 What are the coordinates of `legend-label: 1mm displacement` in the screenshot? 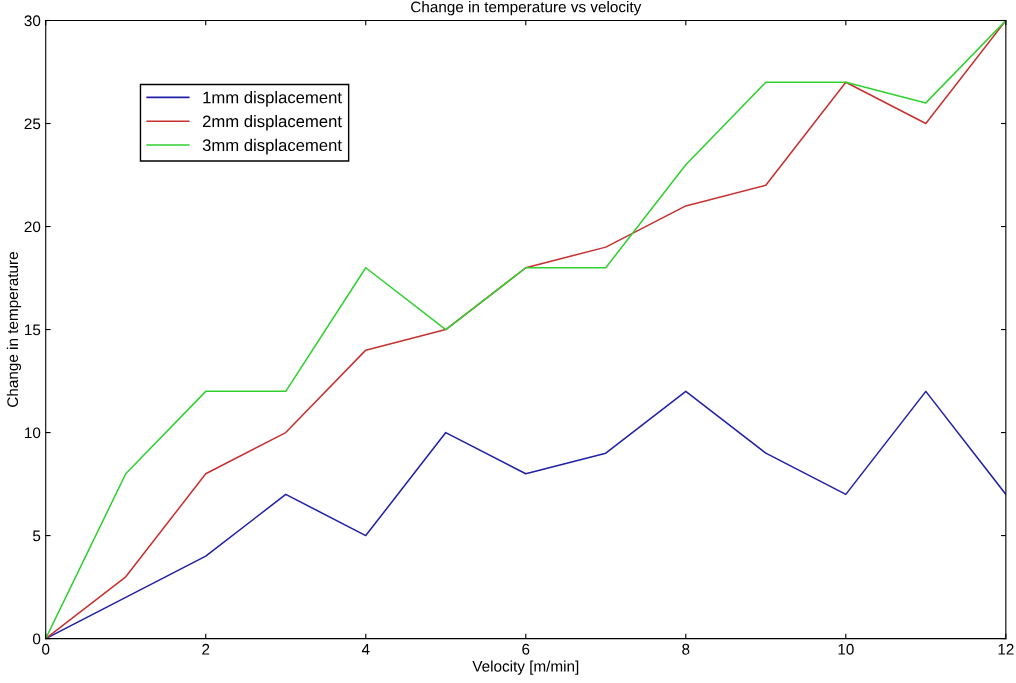 It's located at (272, 99).